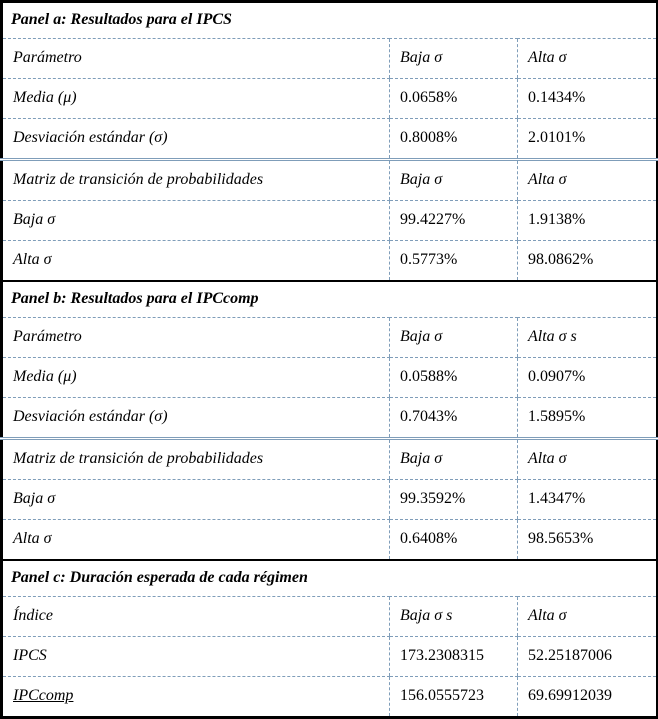 The image size is (658, 719). What do you see at coordinates (453, 220) in the screenshot?
I see `value-baja: 99.4227%` at bounding box center [453, 220].